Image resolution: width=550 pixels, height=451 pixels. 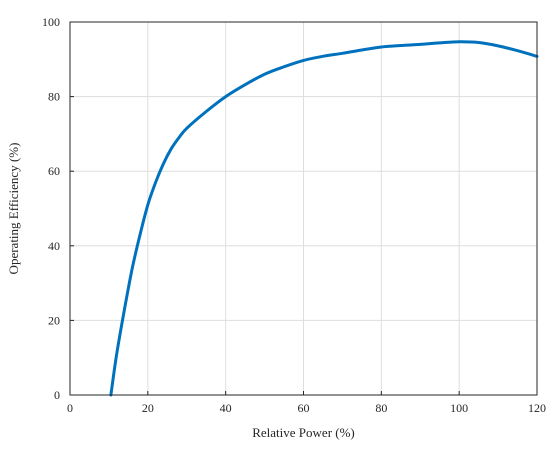 I want to click on y-tick-label: 100, so click(x=51, y=22).